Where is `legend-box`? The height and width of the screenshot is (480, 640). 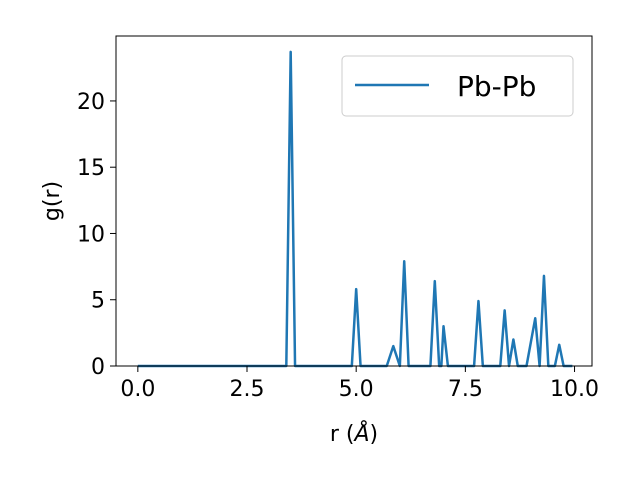
legend-box is located at coordinates (457, 86).